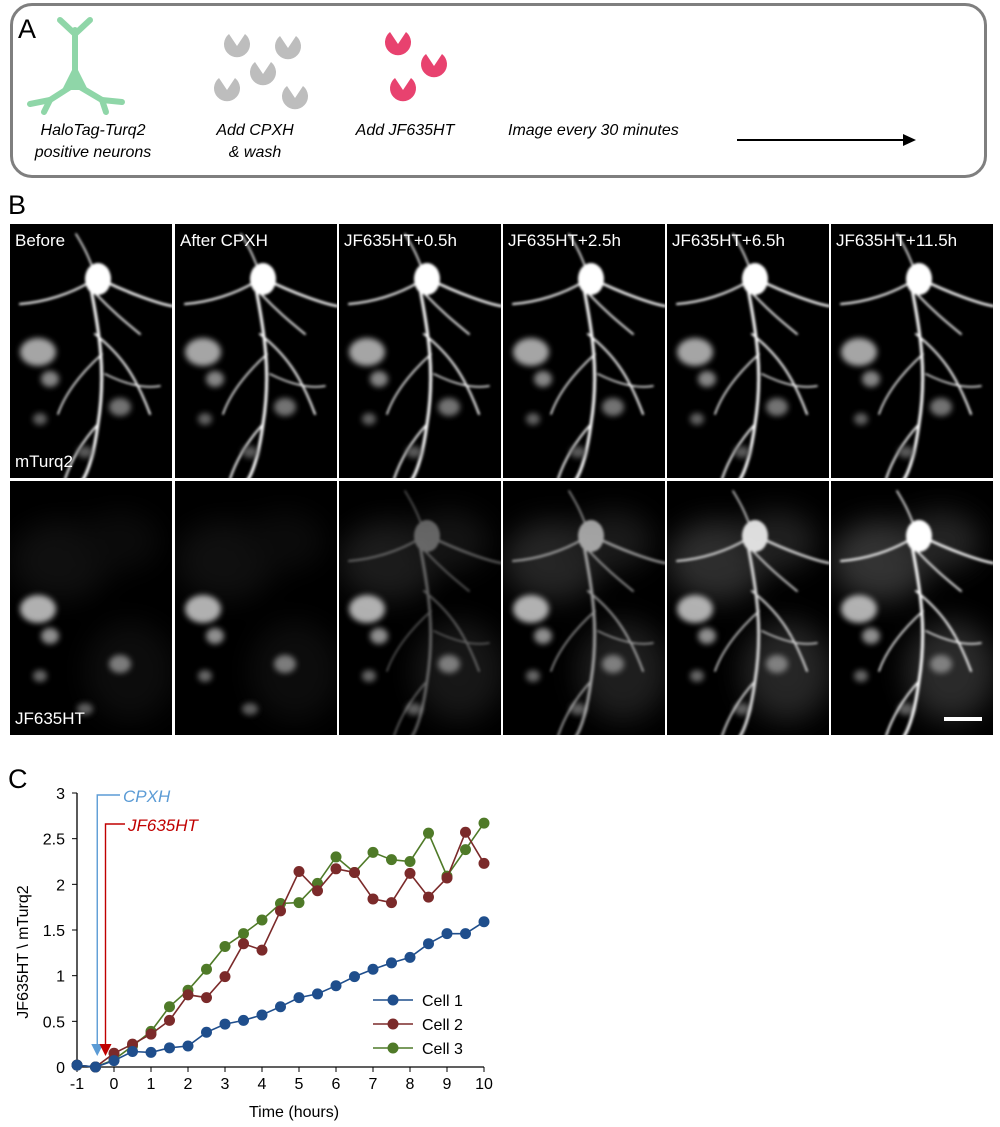  I want to click on y-tick-label: 2, so click(60, 885).